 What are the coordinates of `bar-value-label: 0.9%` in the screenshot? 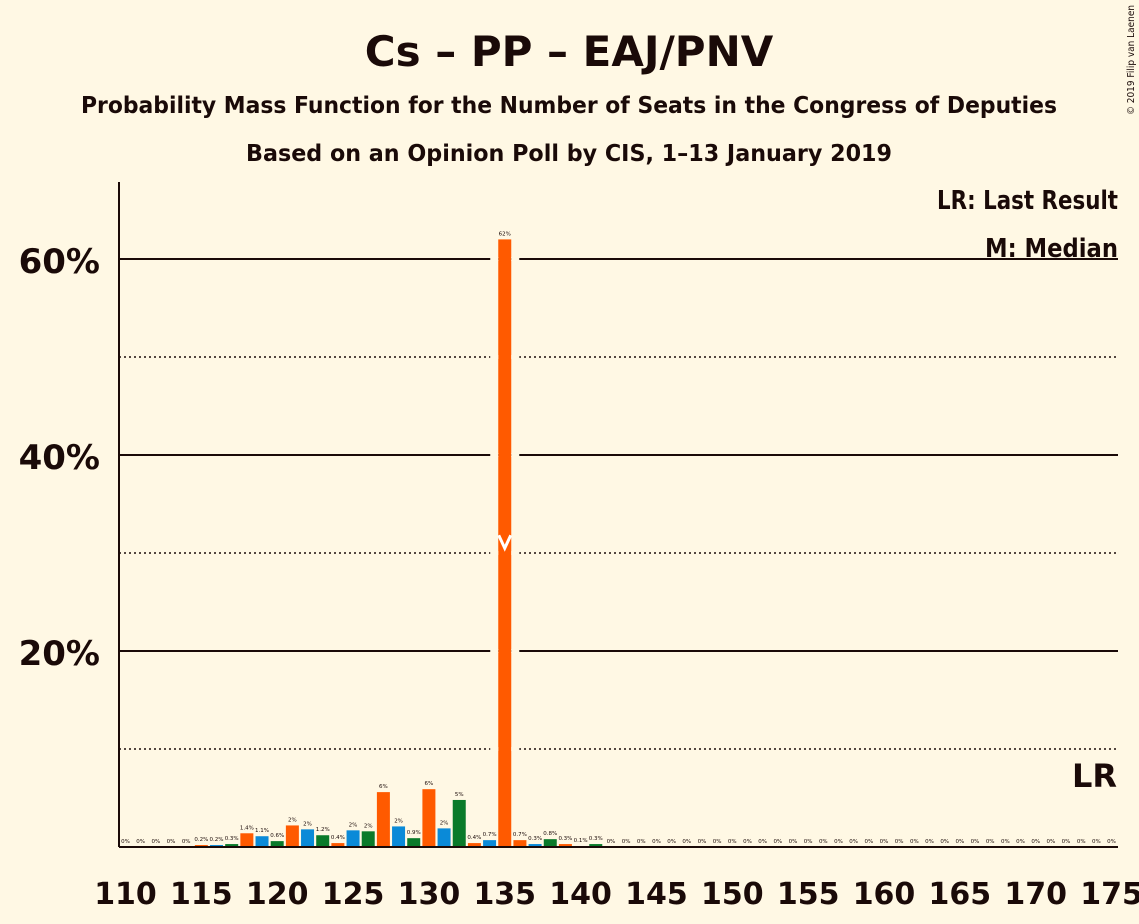 It's located at (414, 833).